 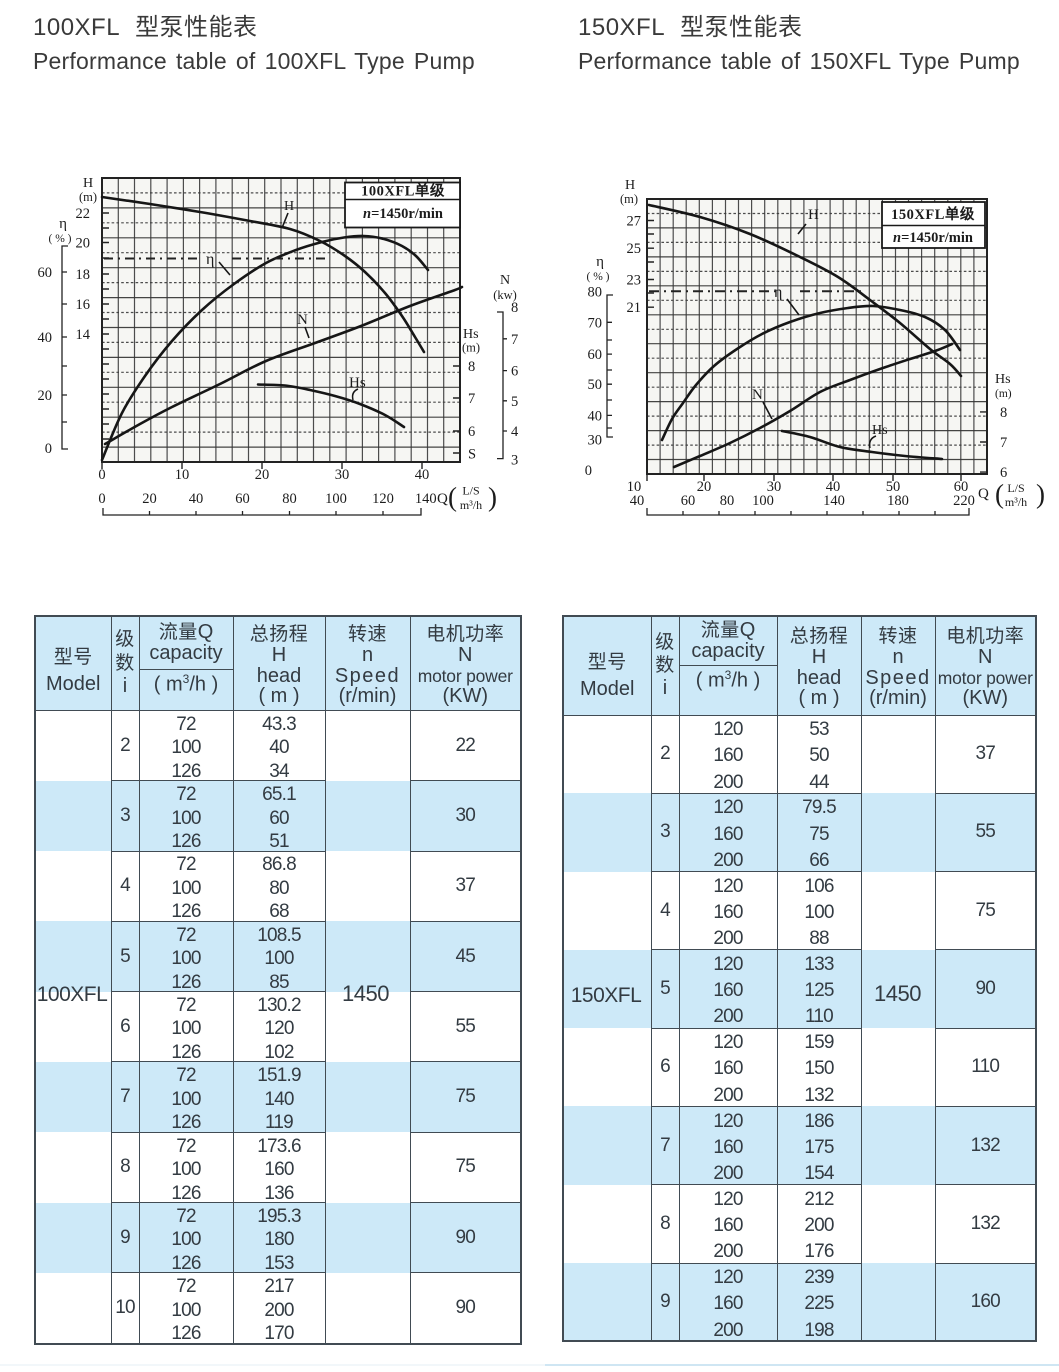 What do you see at coordinates (383, 499) in the screenshot?
I see `svg-text: 120` at bounding box center [383, 499].